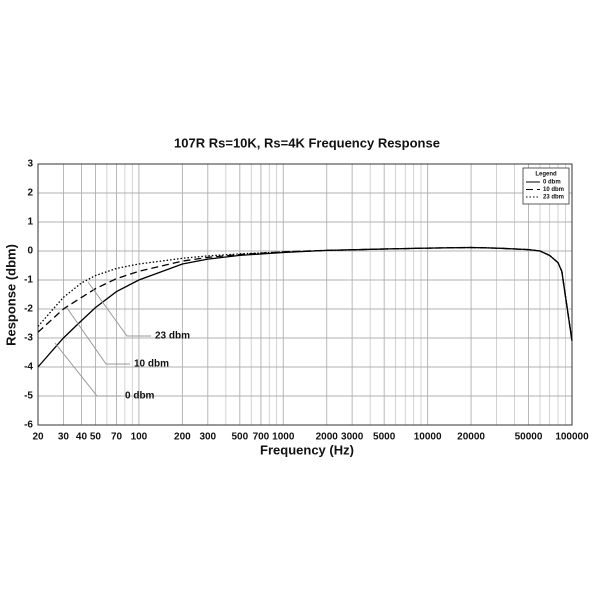  I want to click on x-tick-label: 700, so click(261, 437).